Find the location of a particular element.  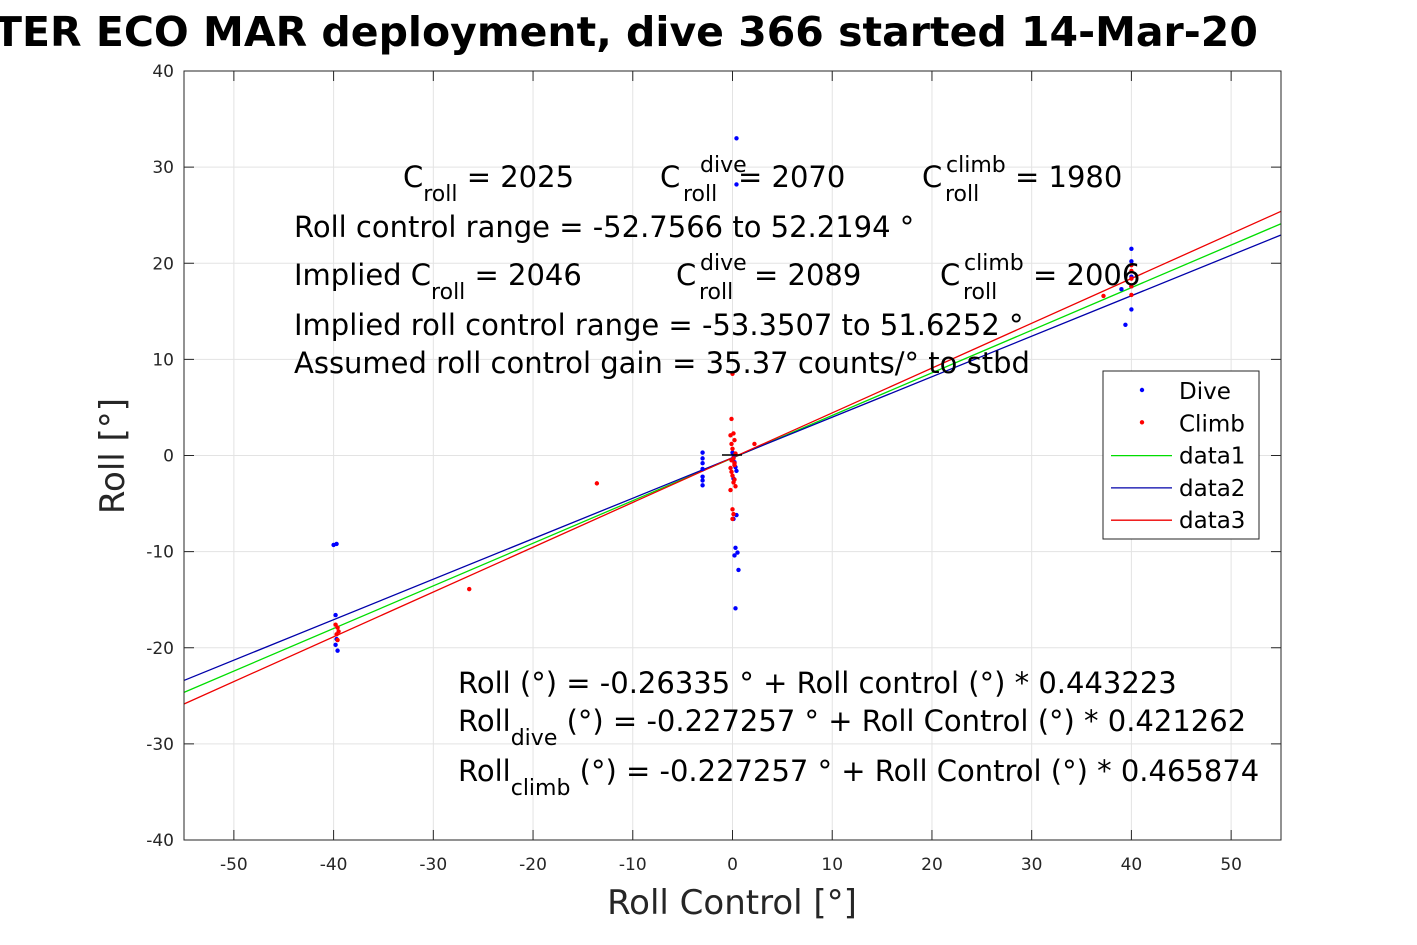

x-tick-label: 40 is located at coordinates (1132, 865).